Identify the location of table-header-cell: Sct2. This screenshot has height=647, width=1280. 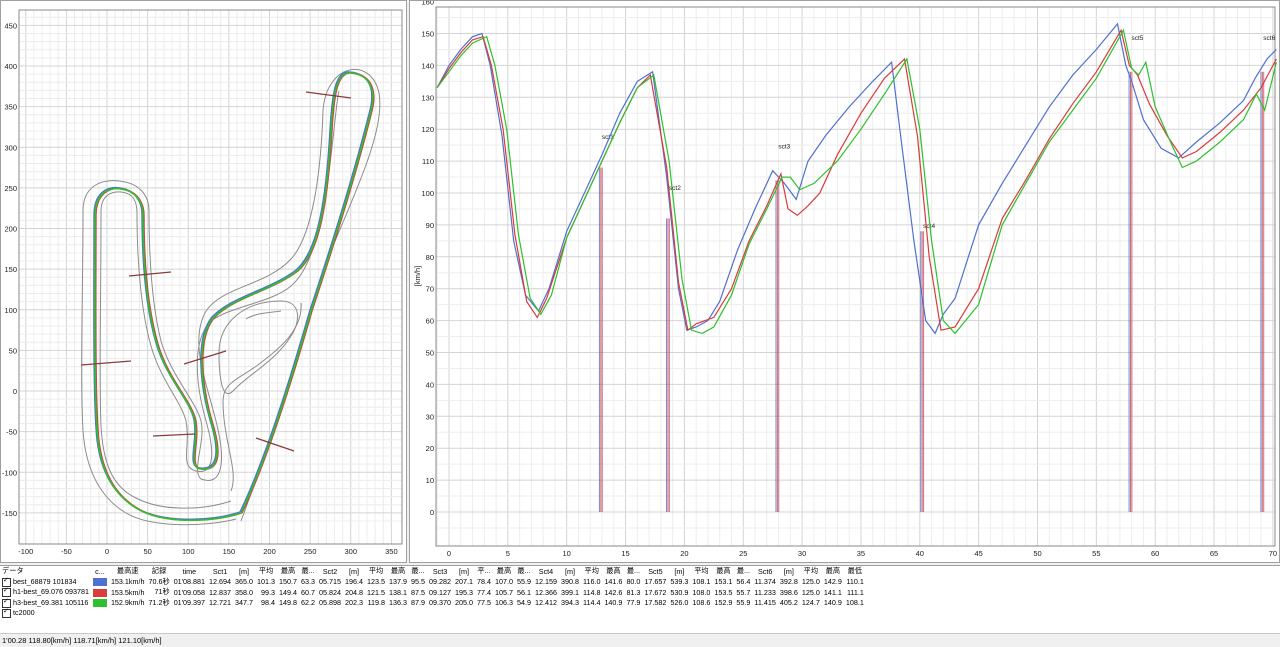
(330, 571).